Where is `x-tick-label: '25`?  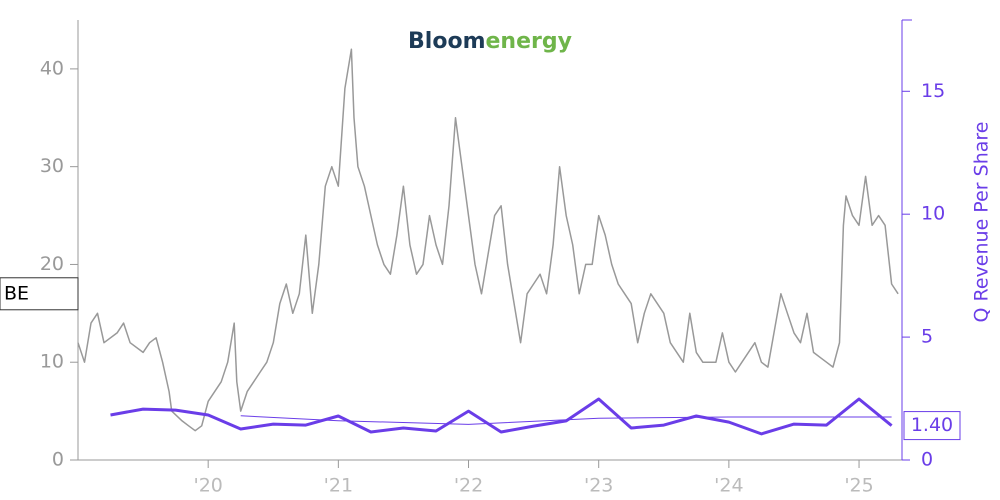 x-tick-label: '25 is located at coordinates (858, 486).